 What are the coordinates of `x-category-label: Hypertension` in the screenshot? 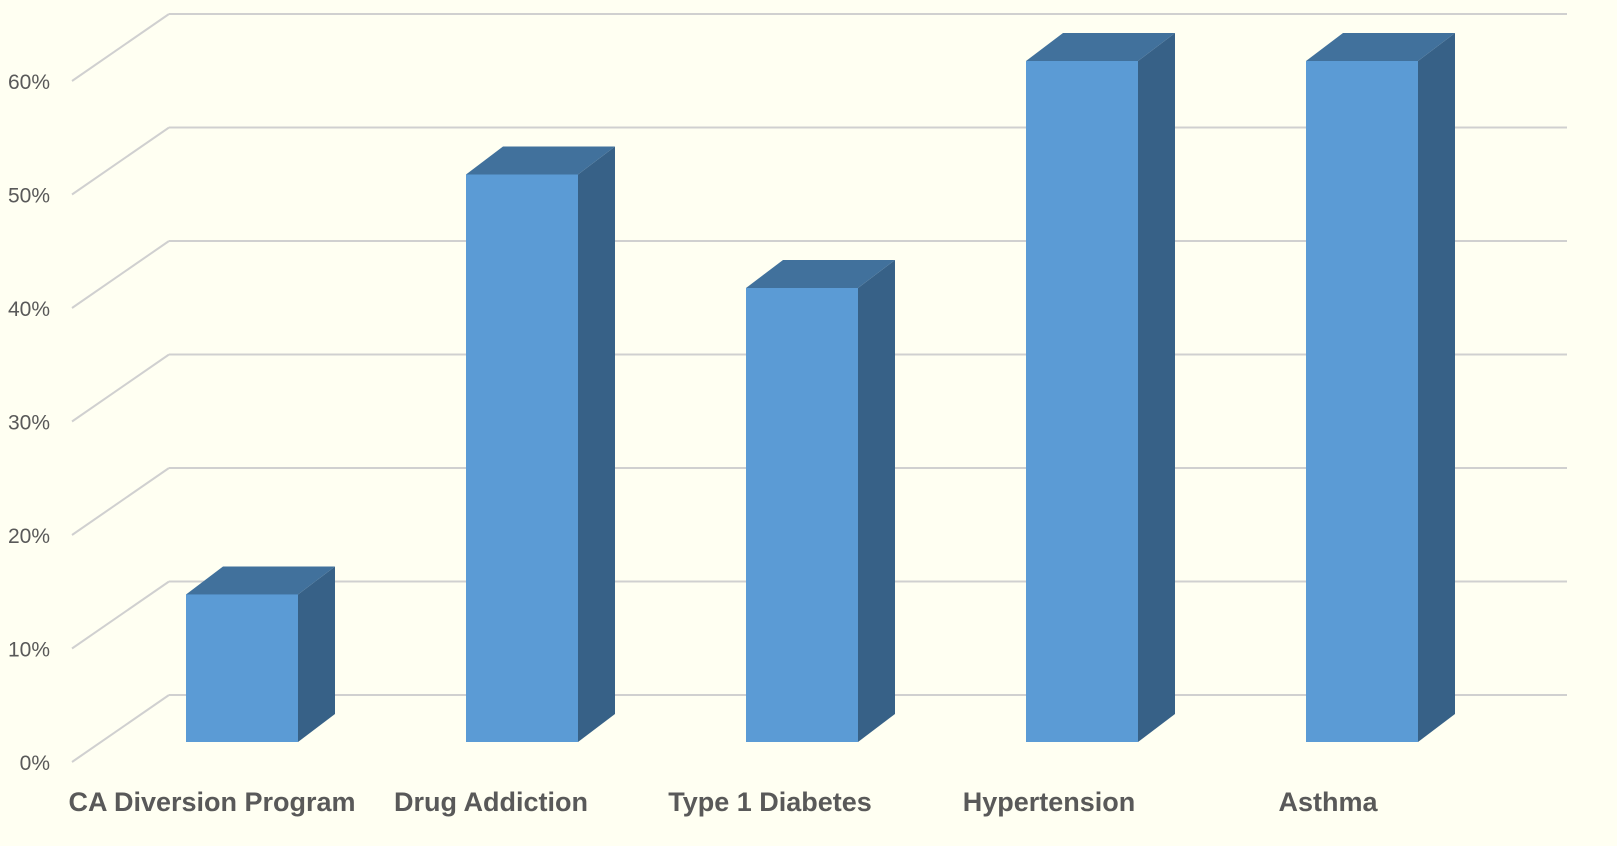 It's located at (1049, 802).